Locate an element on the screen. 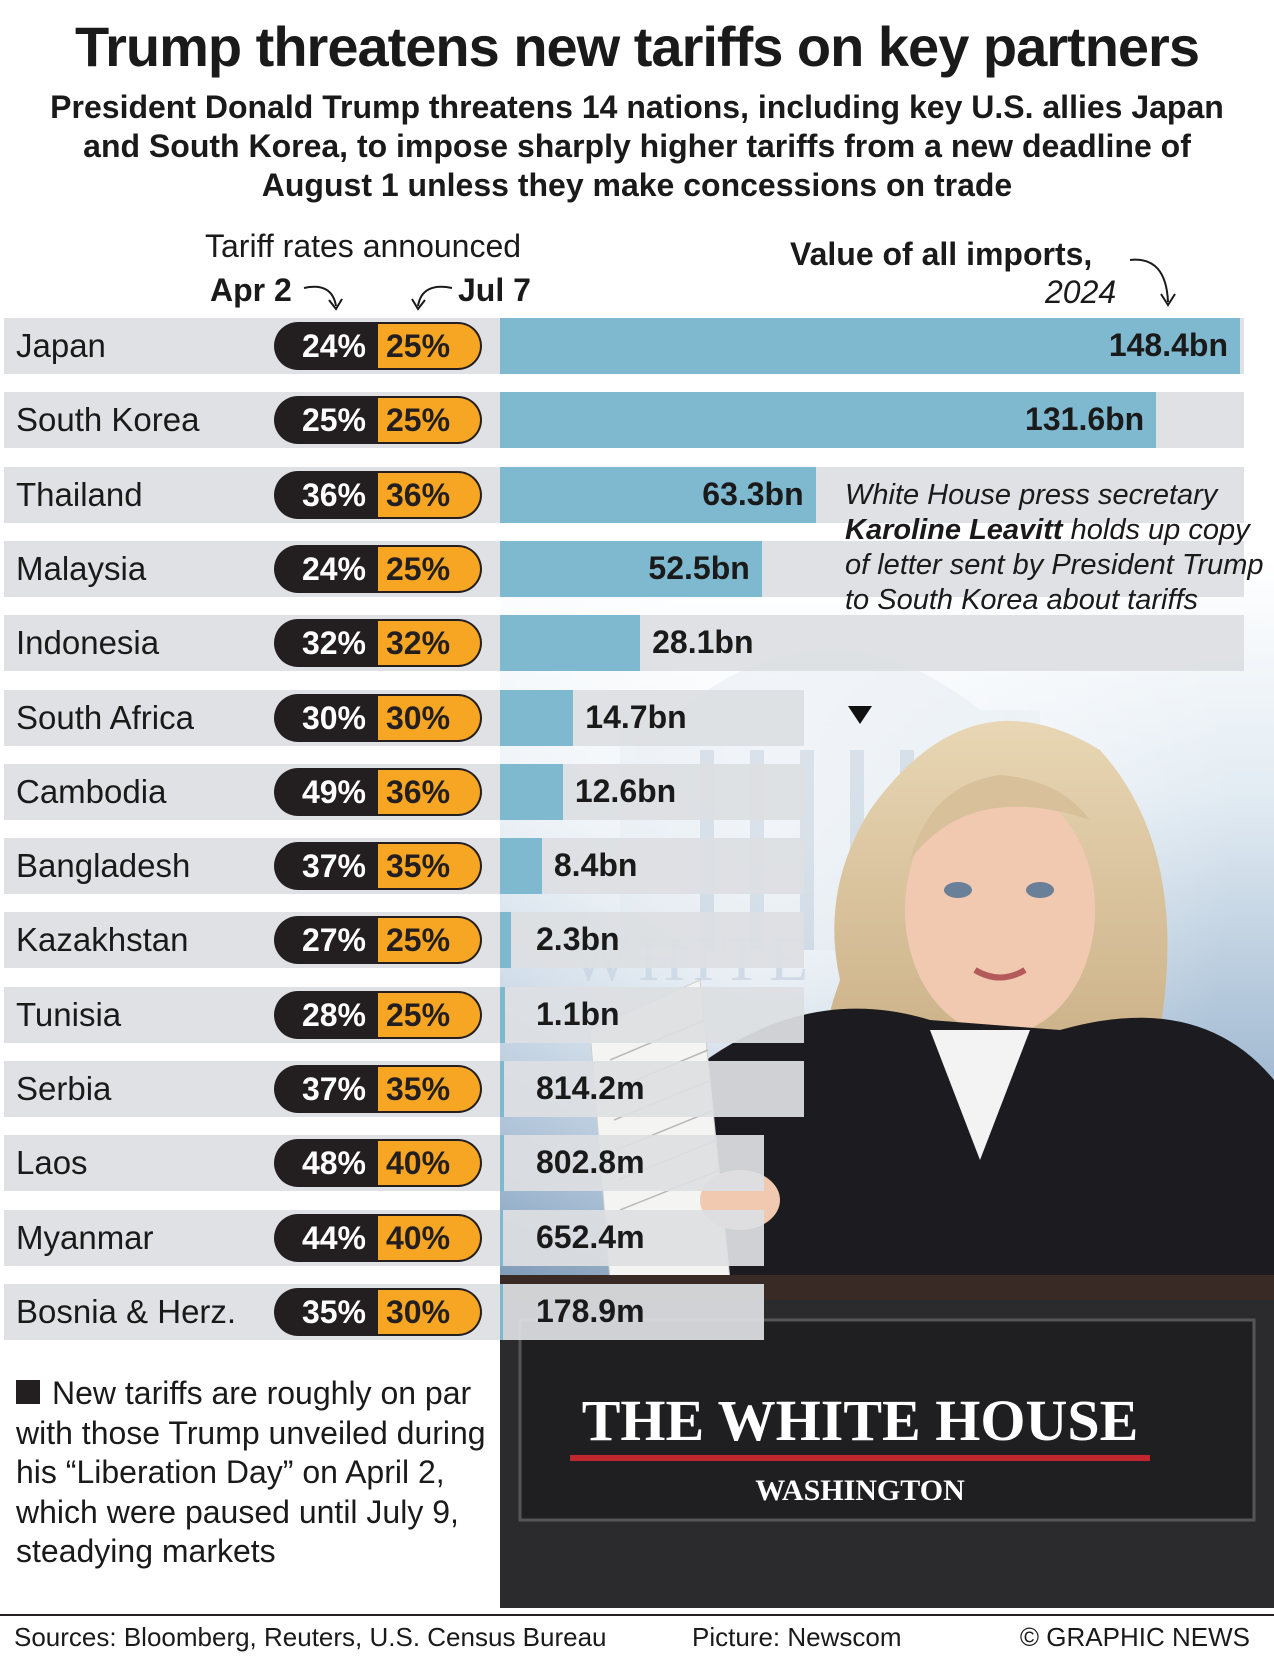  country-label: Bosnia & Herz. is located at coordinates (126, 1311).